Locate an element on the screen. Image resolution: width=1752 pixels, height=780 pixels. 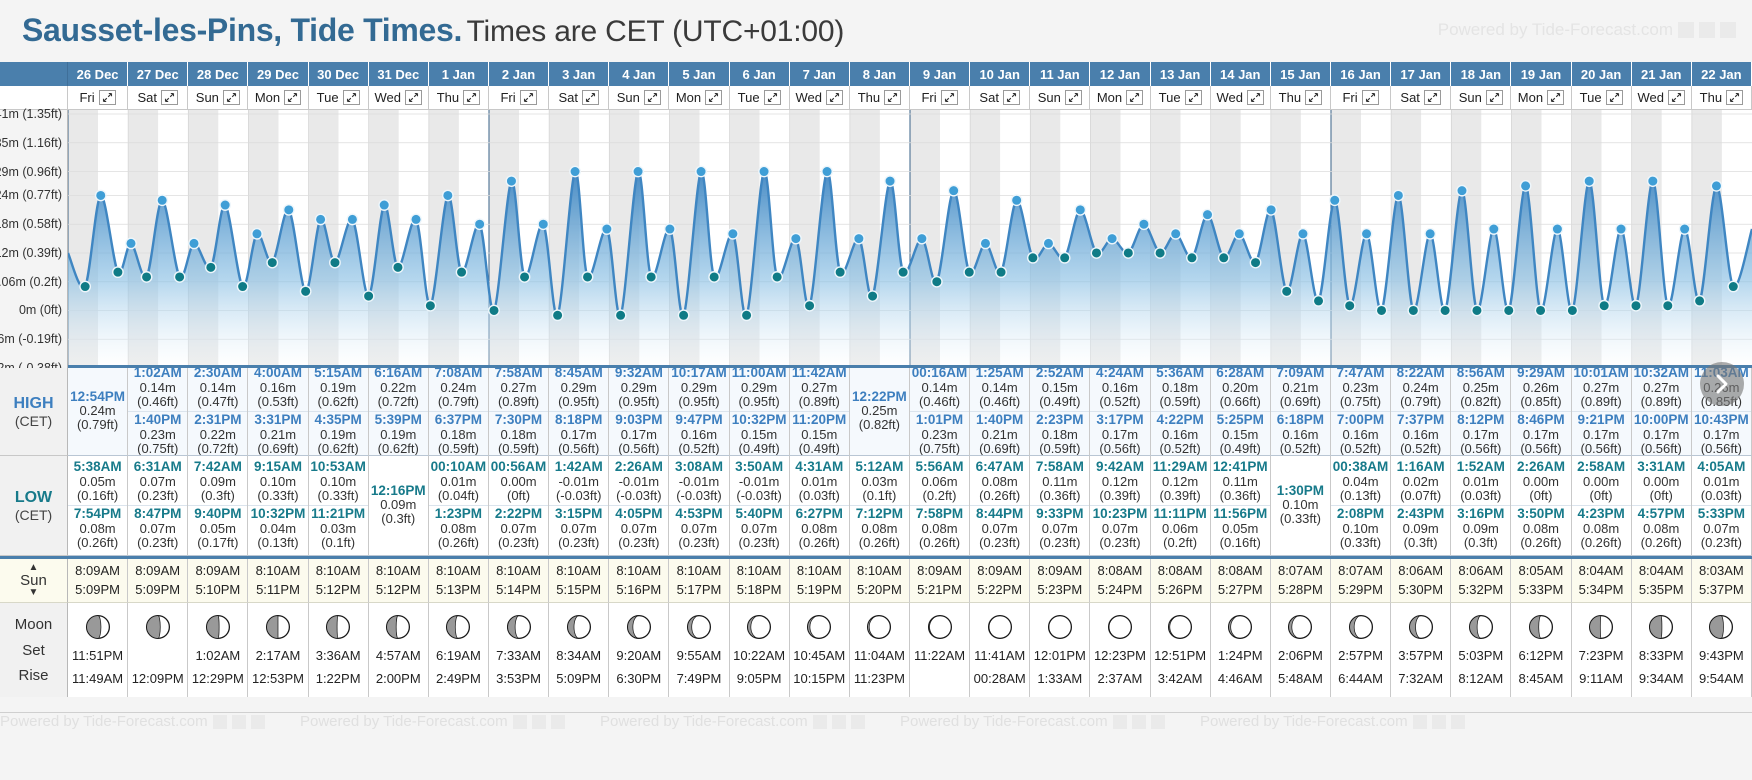
next-page-button is located at coordinates (1722, 384).